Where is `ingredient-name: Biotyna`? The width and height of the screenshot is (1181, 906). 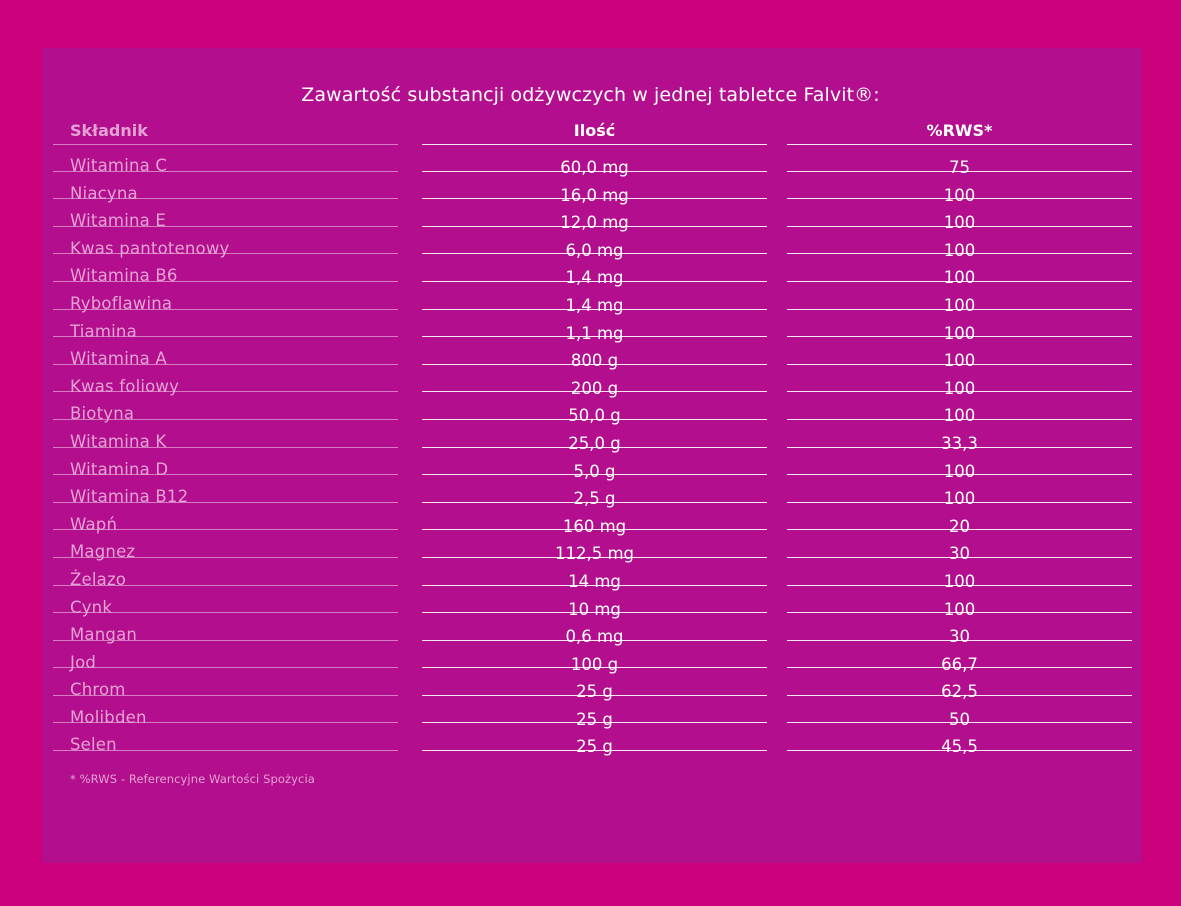 ingredient-name: Biotyna is located at coordinates (102, 414).